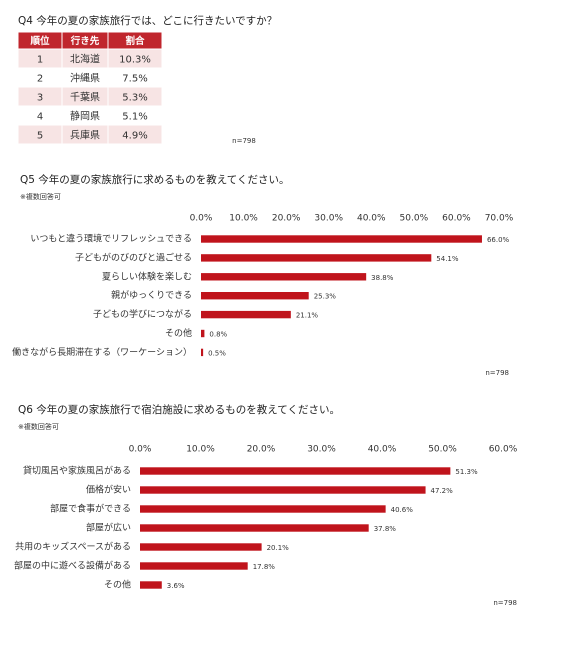  Describe the element at coordinates (85, 97) in the screenshot. I see `cell-text: 千葉県` at that location.